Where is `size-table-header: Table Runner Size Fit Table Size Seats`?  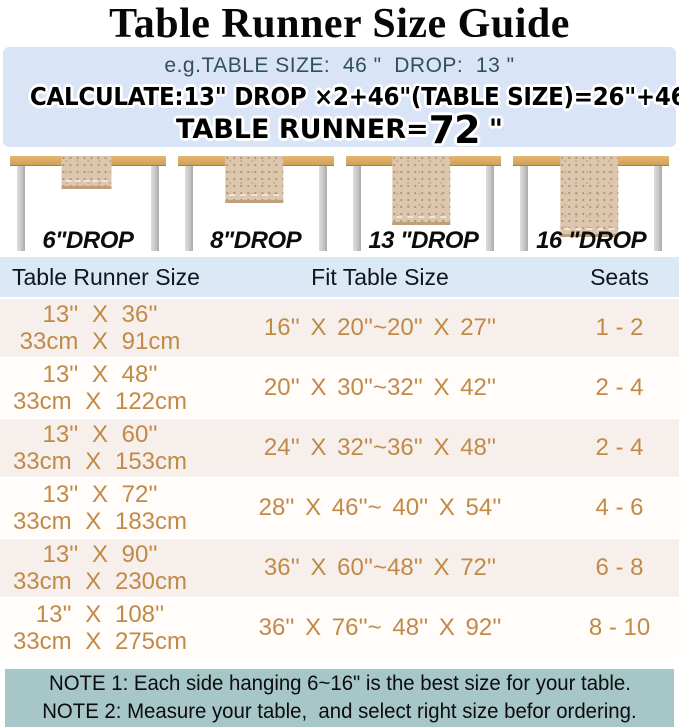
size-table-header: Table Runner Size Fit Table Size Seats is located at coordinates (339, 277).